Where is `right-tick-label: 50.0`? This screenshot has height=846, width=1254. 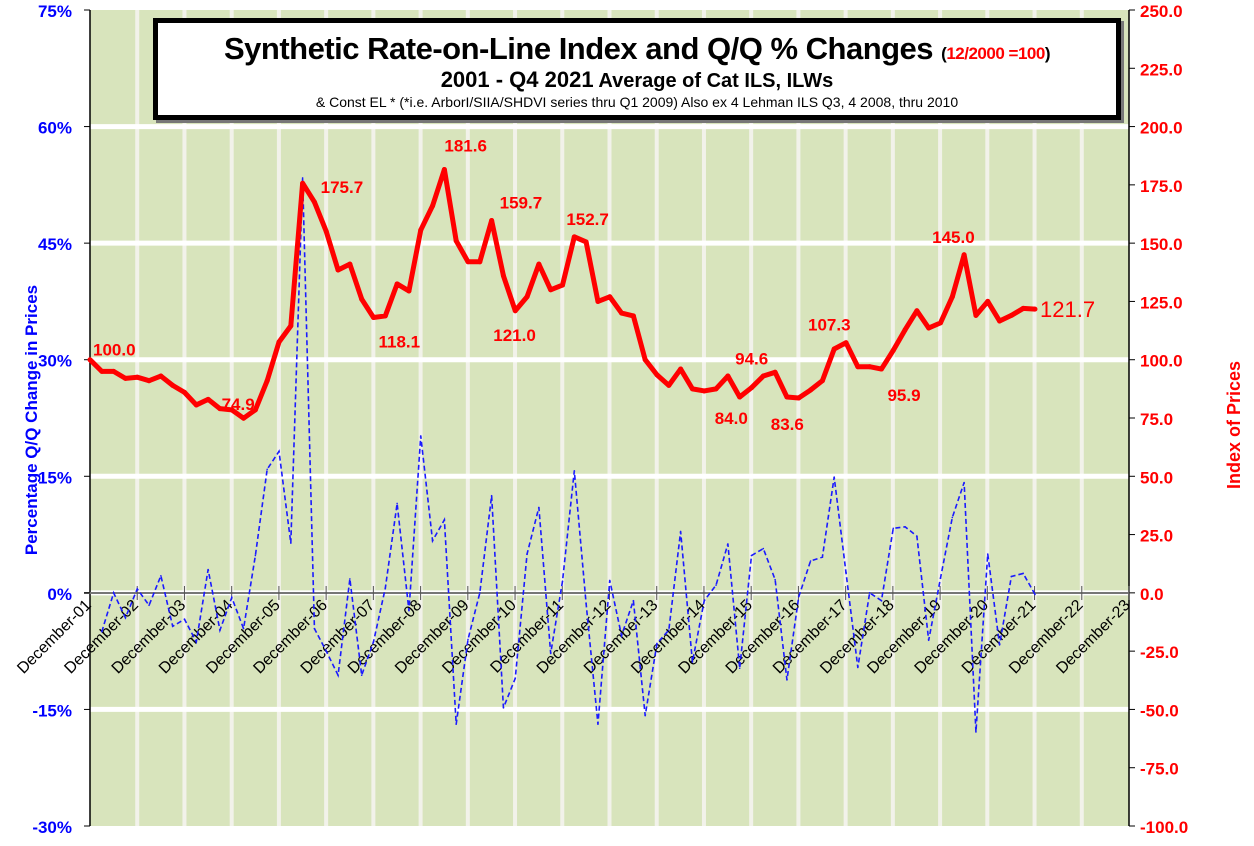 right-tick-label: 50.0 is located at coordinates (1156, 477).